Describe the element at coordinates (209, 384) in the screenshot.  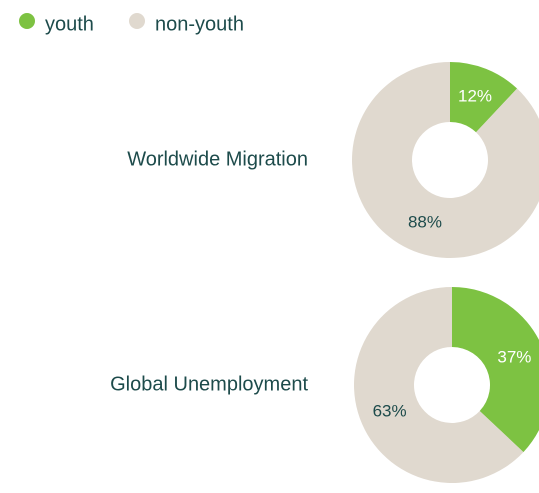
I see `chart-label: Global Unemployment` at that location.